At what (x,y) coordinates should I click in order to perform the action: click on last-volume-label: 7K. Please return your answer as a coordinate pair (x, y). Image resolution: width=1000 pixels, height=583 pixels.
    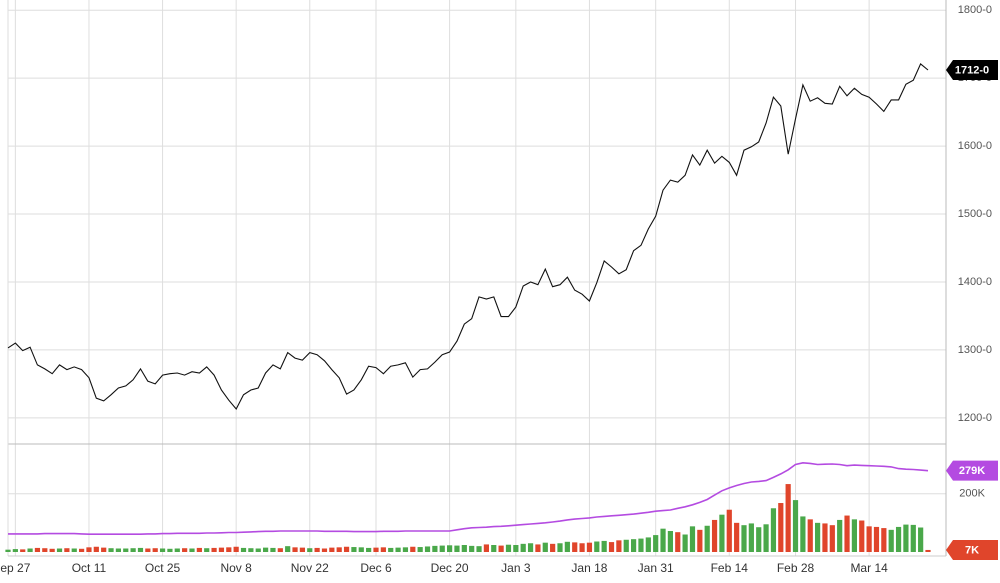
    Looking at the image, I should click on (972, 550).